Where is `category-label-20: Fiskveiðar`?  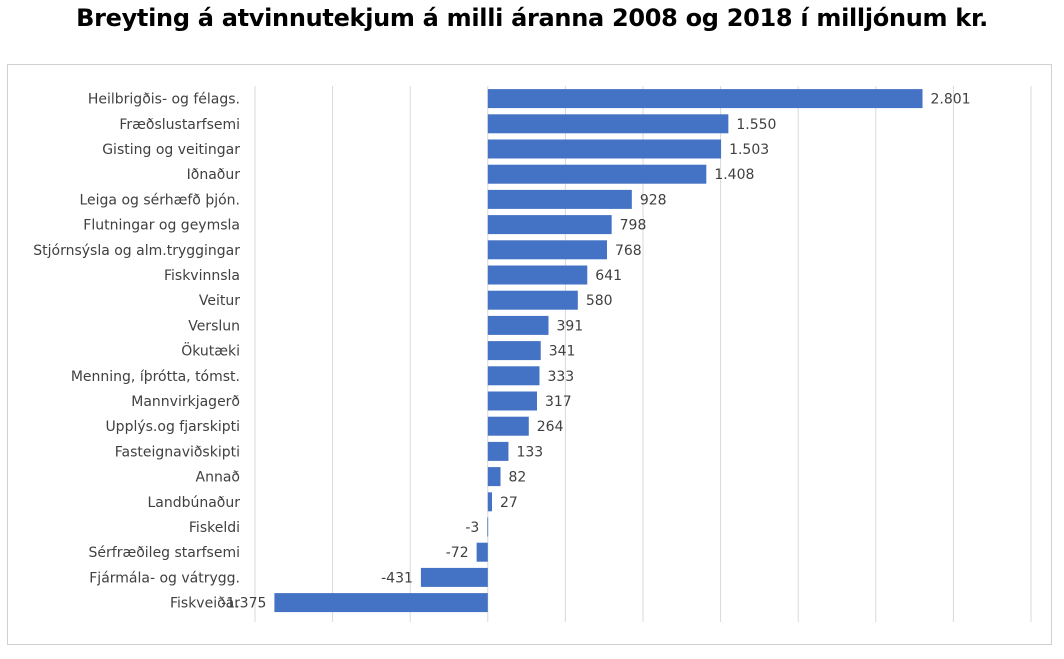
category-label-20: Fiskveiðar is located at coordinates (205, 604).